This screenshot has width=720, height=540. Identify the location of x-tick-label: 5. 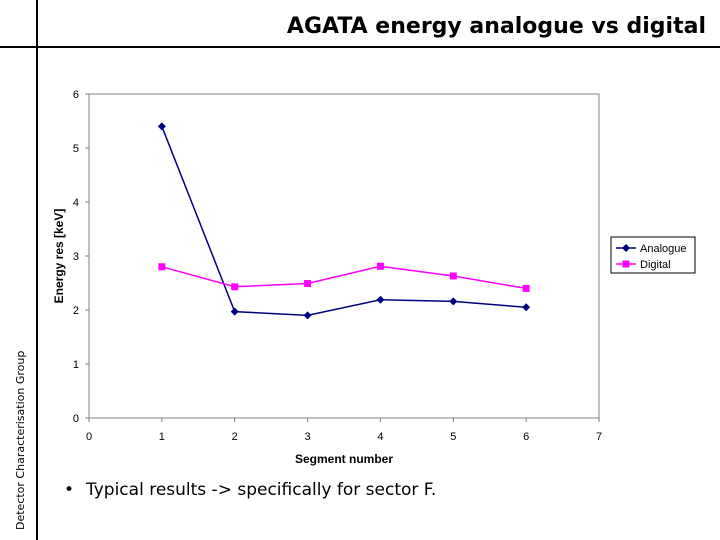
(453, 437).